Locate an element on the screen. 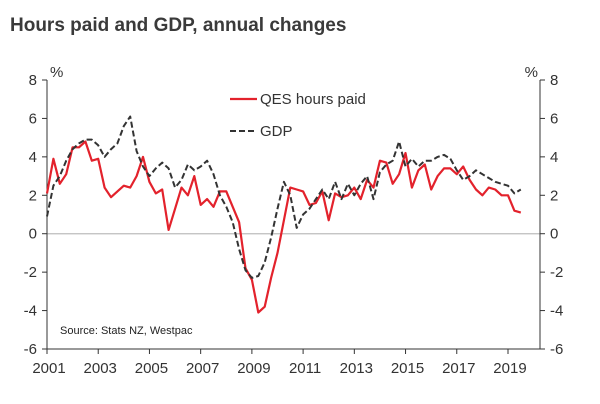 The height and width of the screenshot is (404, 600). left-y-tick-label: -2 is located at coordinates (30, 272).